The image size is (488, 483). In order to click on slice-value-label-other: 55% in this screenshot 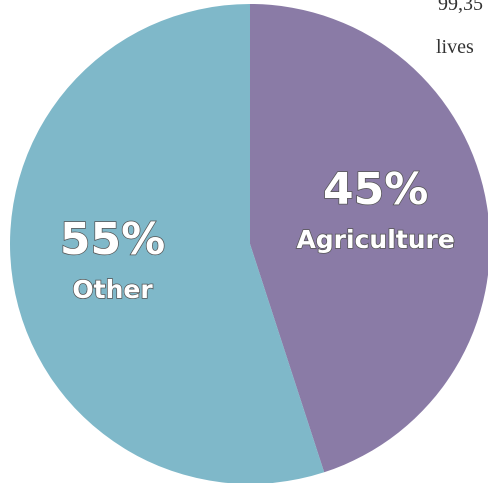, I will do `click(112, 239)`.